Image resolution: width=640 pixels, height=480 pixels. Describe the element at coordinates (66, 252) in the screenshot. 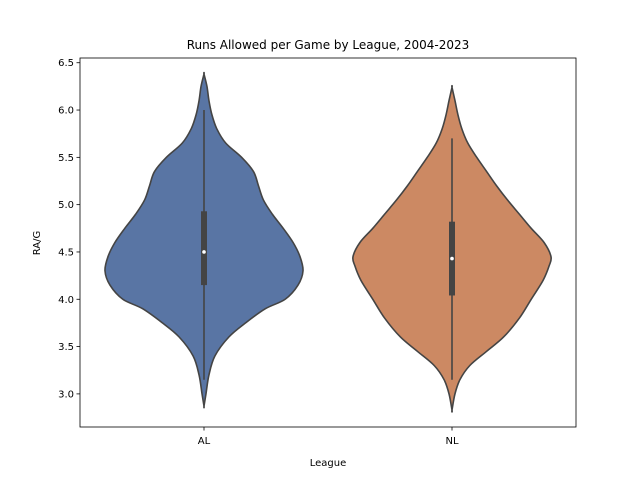

I see `y-tick-label: 4.5` at that location.